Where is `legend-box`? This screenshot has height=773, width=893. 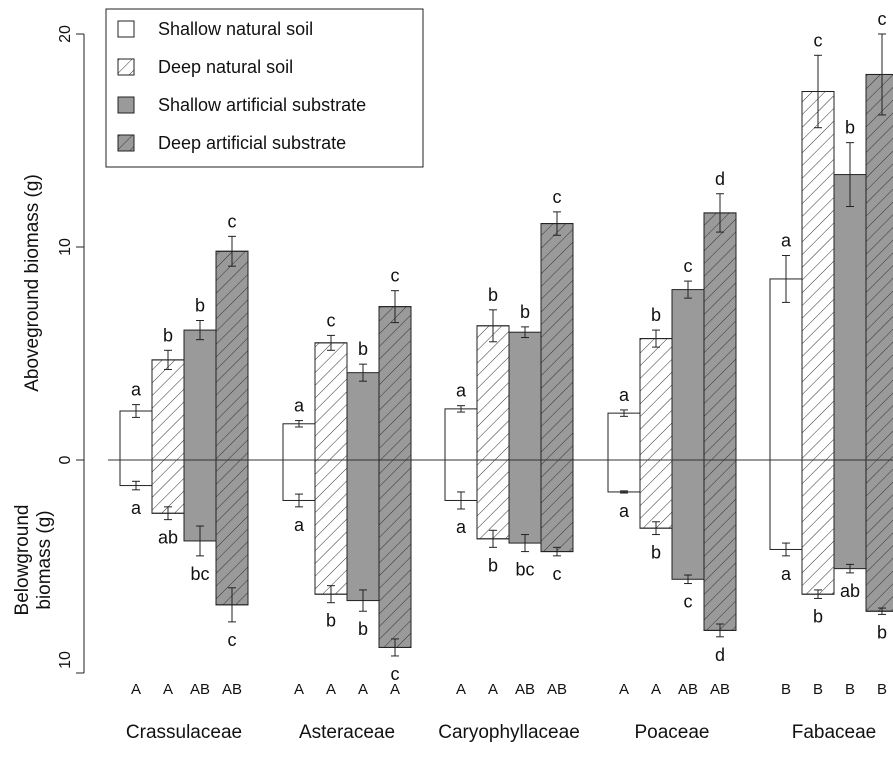 legend-box is located at coordinates (264, 88).